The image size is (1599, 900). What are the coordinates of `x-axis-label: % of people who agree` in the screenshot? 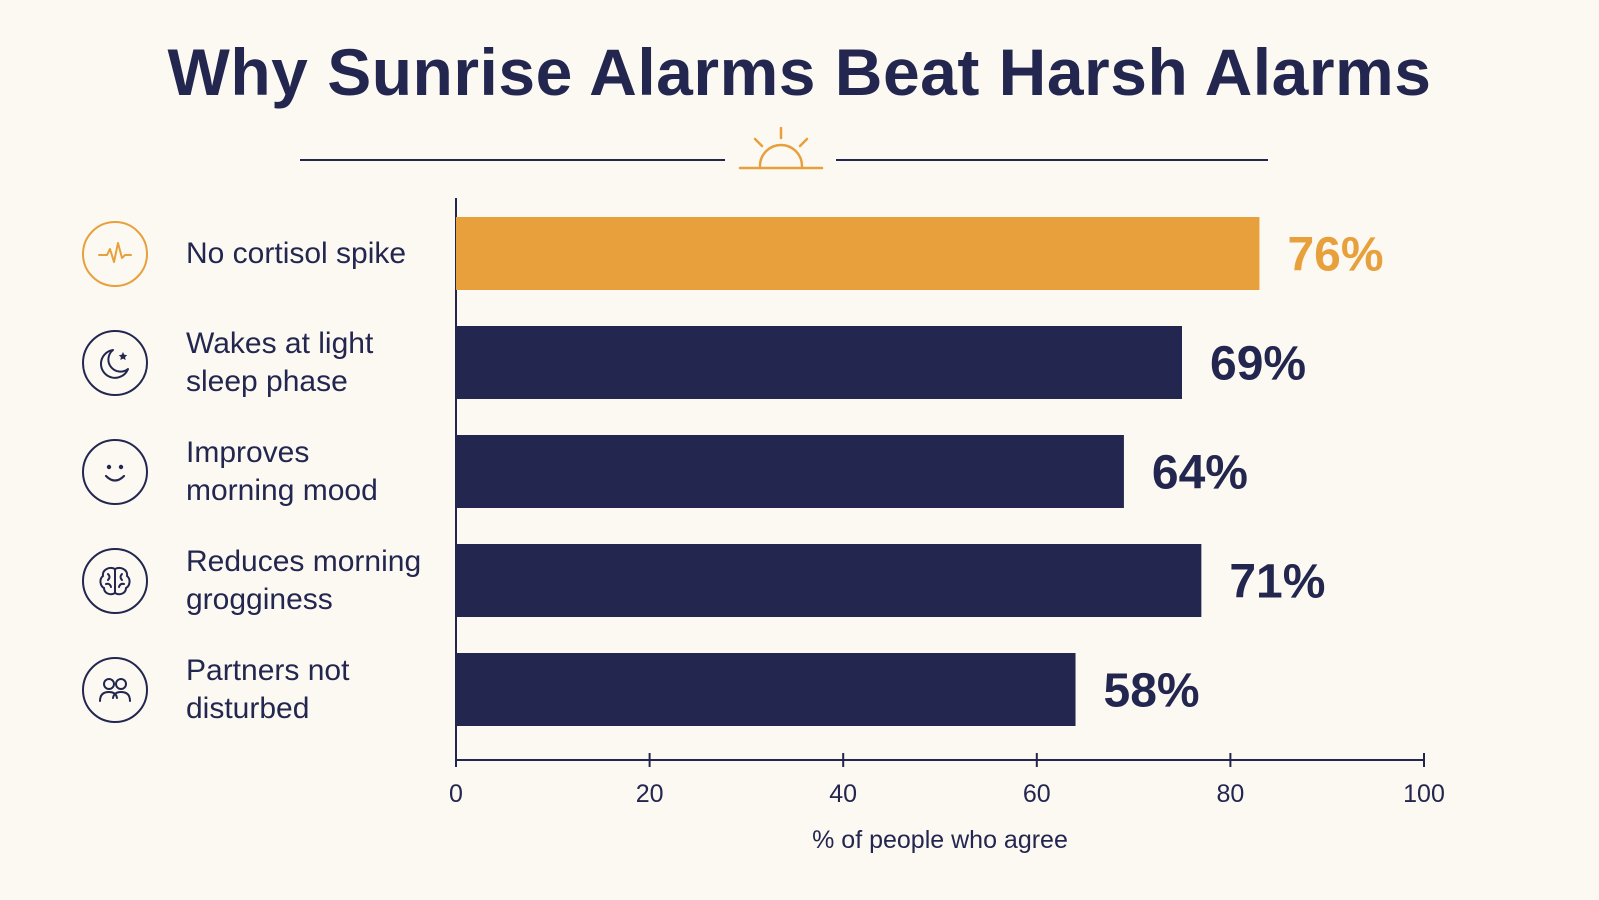 It's located at (940, 840).